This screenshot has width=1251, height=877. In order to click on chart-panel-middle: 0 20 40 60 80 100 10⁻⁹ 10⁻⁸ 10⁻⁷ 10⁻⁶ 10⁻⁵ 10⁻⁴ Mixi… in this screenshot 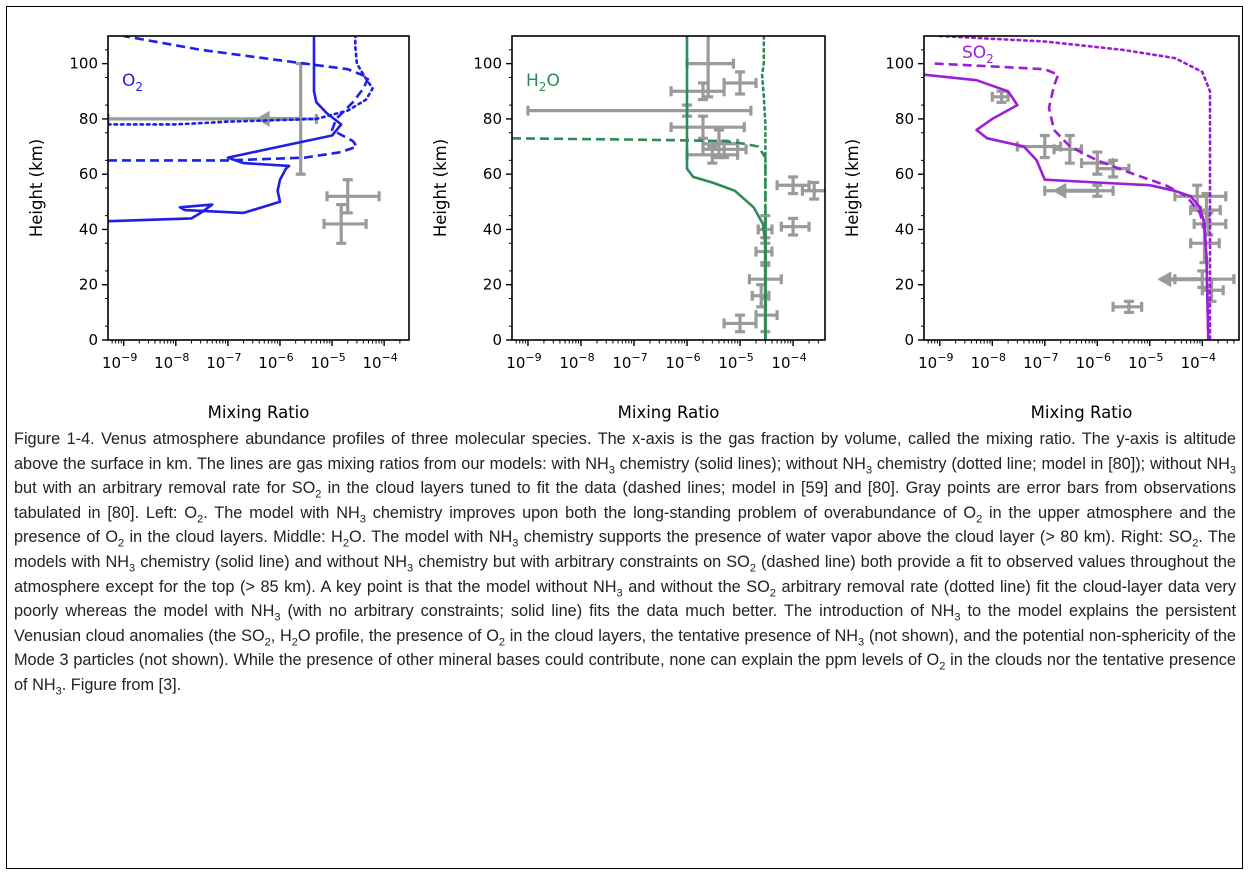, I will do `click(628, 228)`.